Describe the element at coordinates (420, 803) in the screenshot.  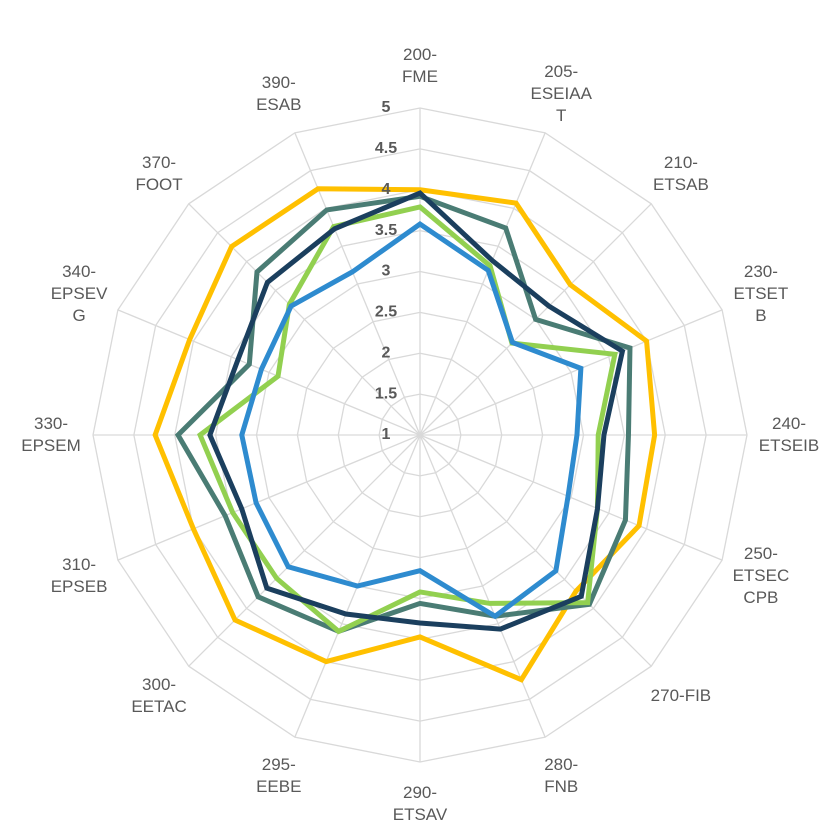
I see `category-label: 290-ETSAV` at that location.